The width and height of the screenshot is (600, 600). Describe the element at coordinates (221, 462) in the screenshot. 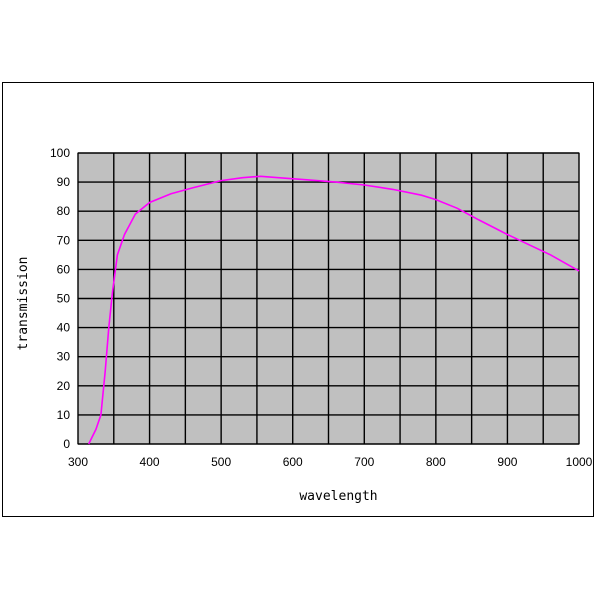

I see `x-tick-label: 500` at that location.